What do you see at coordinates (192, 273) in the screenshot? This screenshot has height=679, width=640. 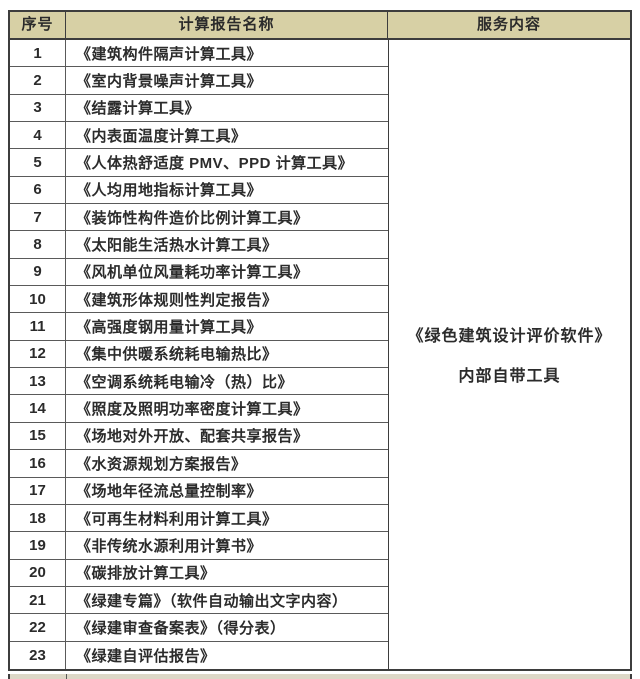 I see `row-report-name: 《风机单位风量耗功率计算工具》` at bounding box center [192, 273].